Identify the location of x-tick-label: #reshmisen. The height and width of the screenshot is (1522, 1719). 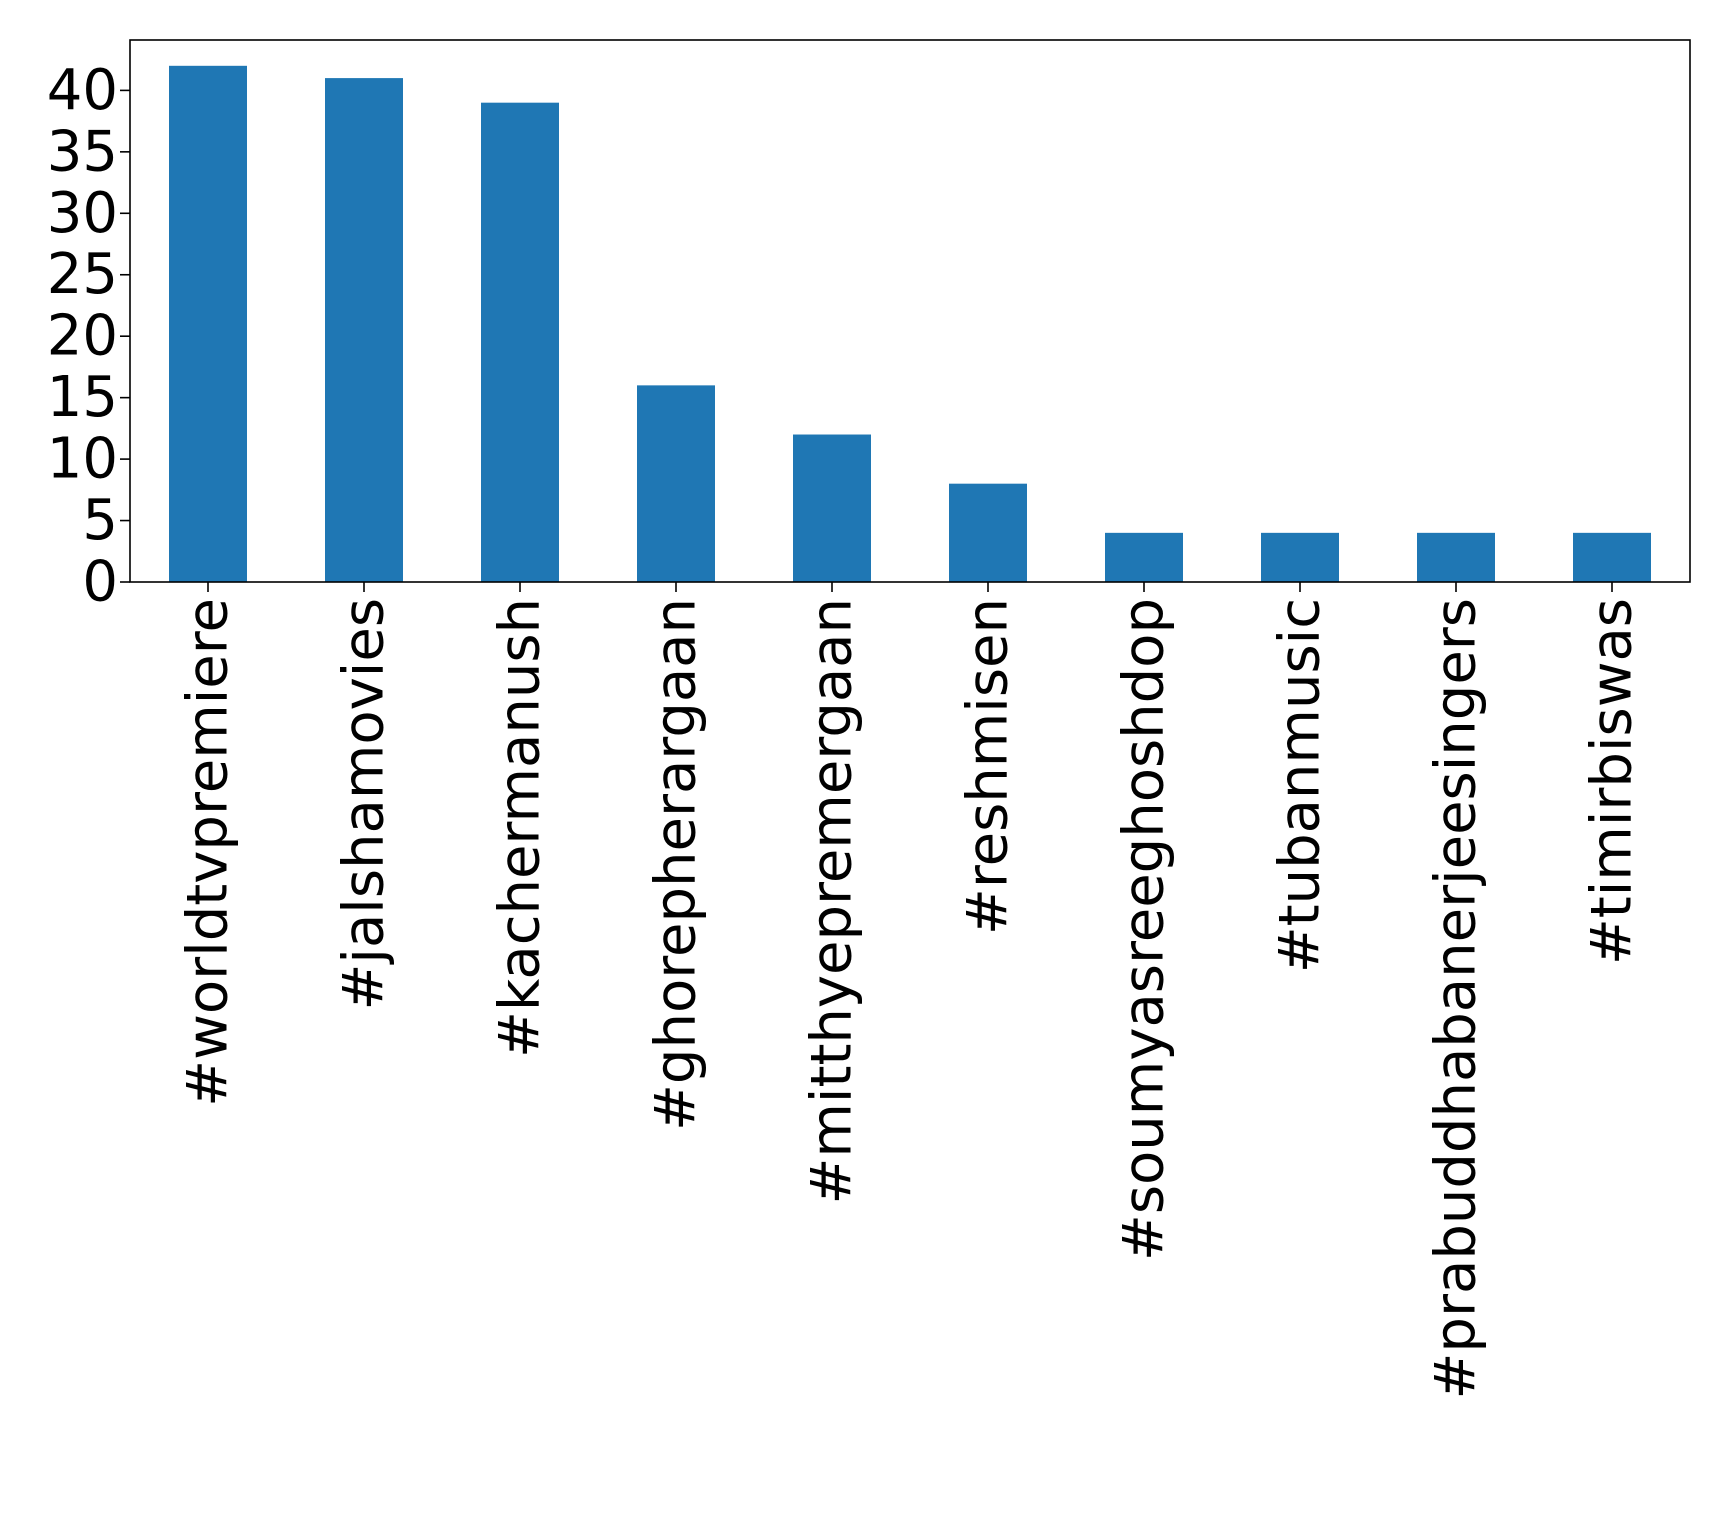
(988, 766).